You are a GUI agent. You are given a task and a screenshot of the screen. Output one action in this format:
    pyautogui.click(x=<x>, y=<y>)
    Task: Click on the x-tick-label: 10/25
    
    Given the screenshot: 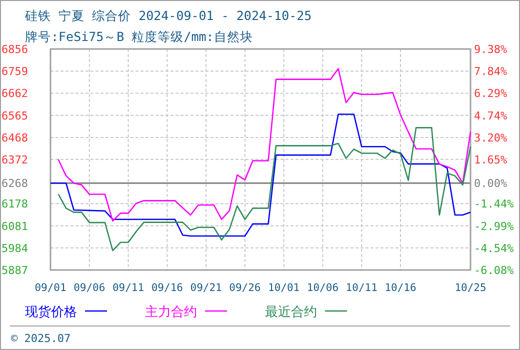 What is the action you would take?
    pyautogui.click(x=470, y=288)
    